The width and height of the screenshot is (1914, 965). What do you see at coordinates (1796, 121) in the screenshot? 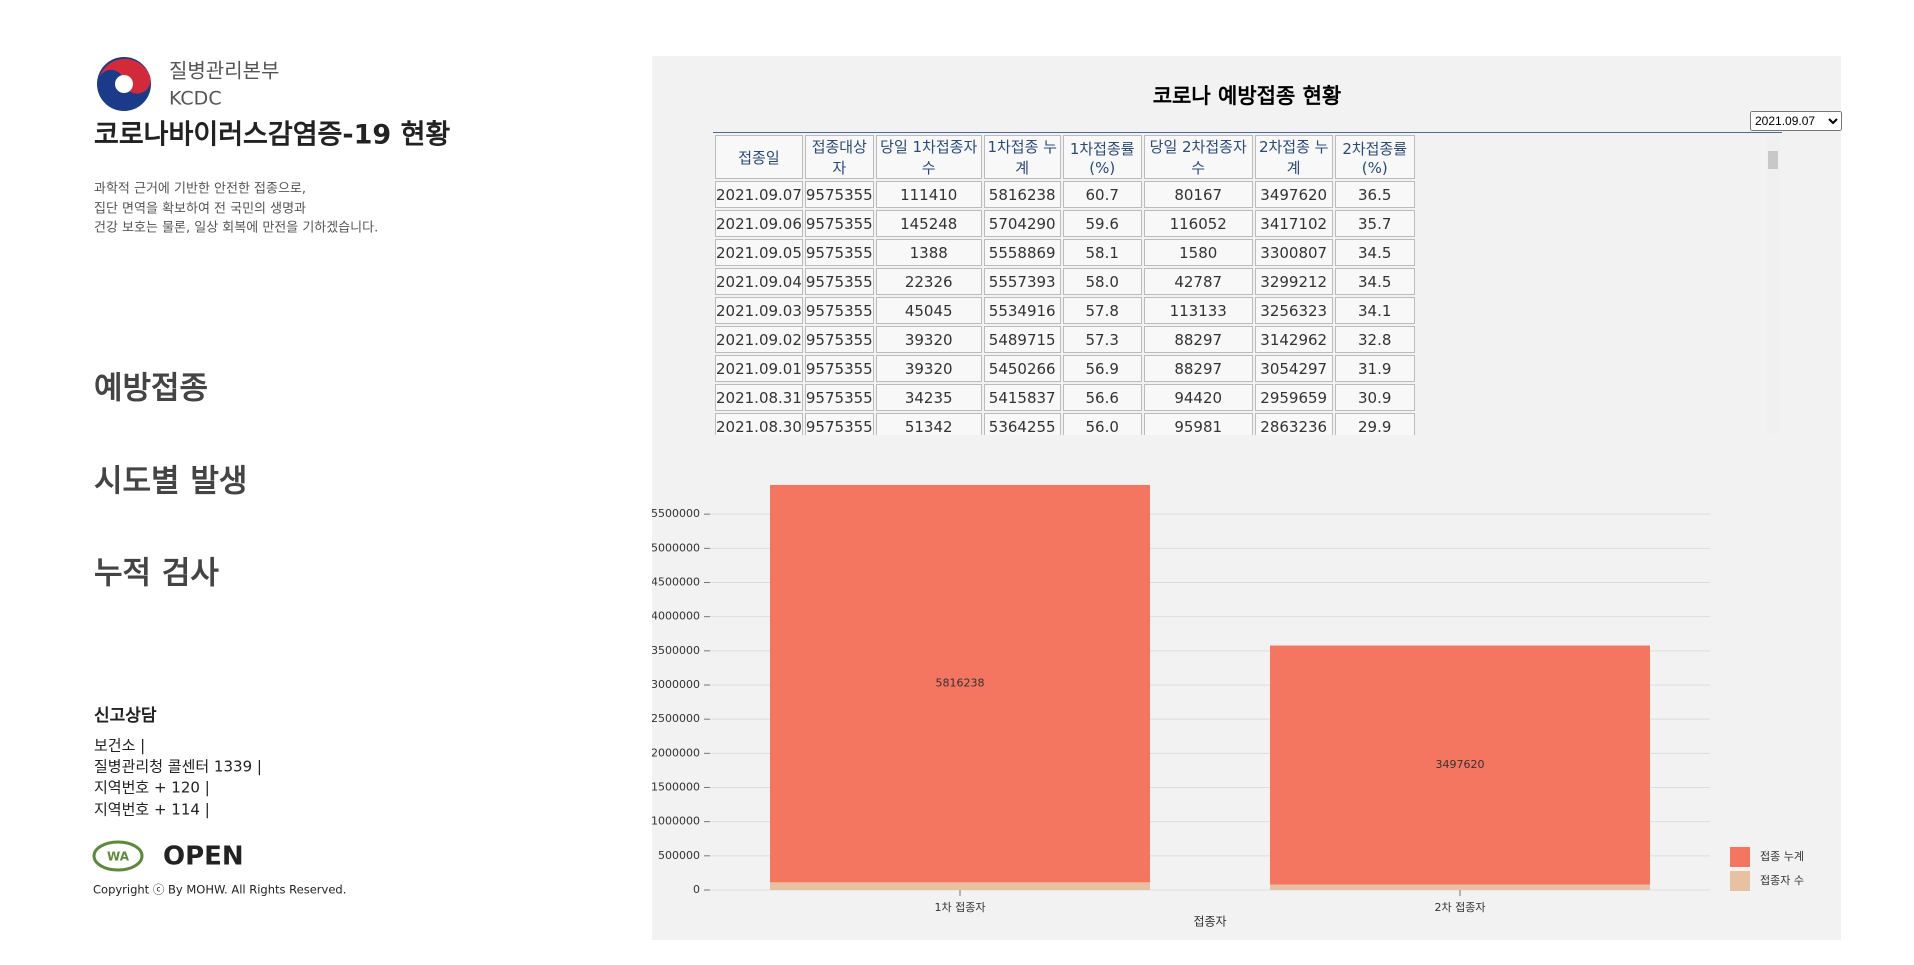
I see `date-select: 2021.09.07` at bounding box center [1796, 121].